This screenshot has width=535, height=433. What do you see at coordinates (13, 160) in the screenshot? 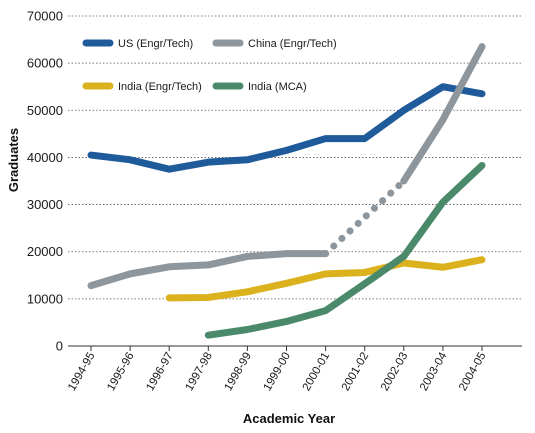
I see `y-axis-title: Graduates` at bounding box center [13, 160].